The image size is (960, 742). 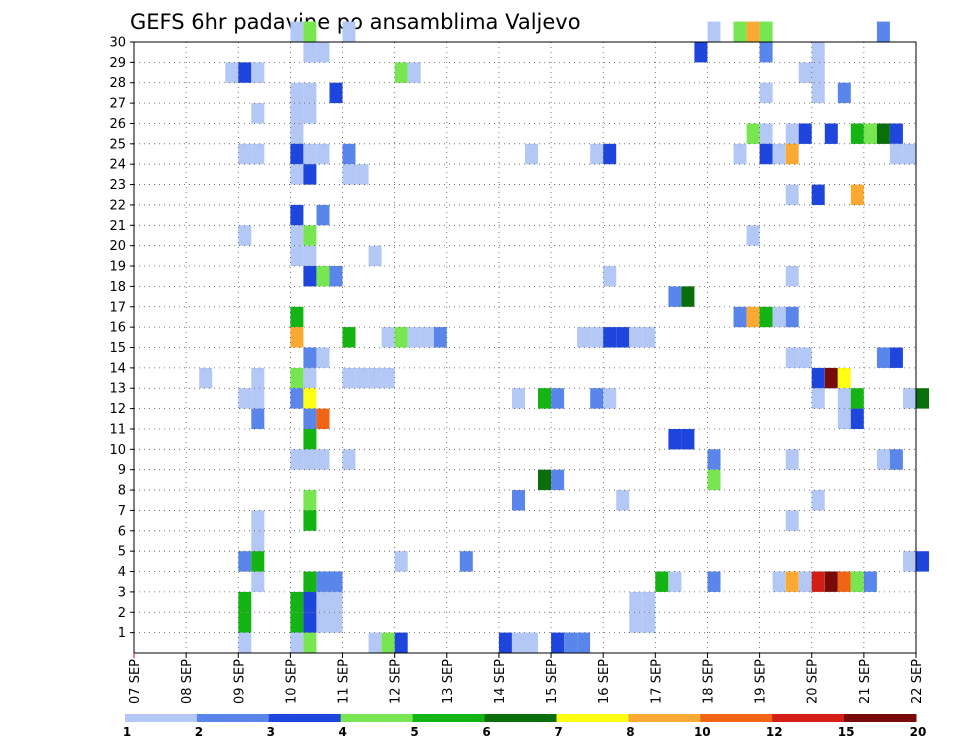 What do you see at coordinates (122, 511) in the screenshot?
I see `y-tick-label: 7` at bounding box center [122, 511].